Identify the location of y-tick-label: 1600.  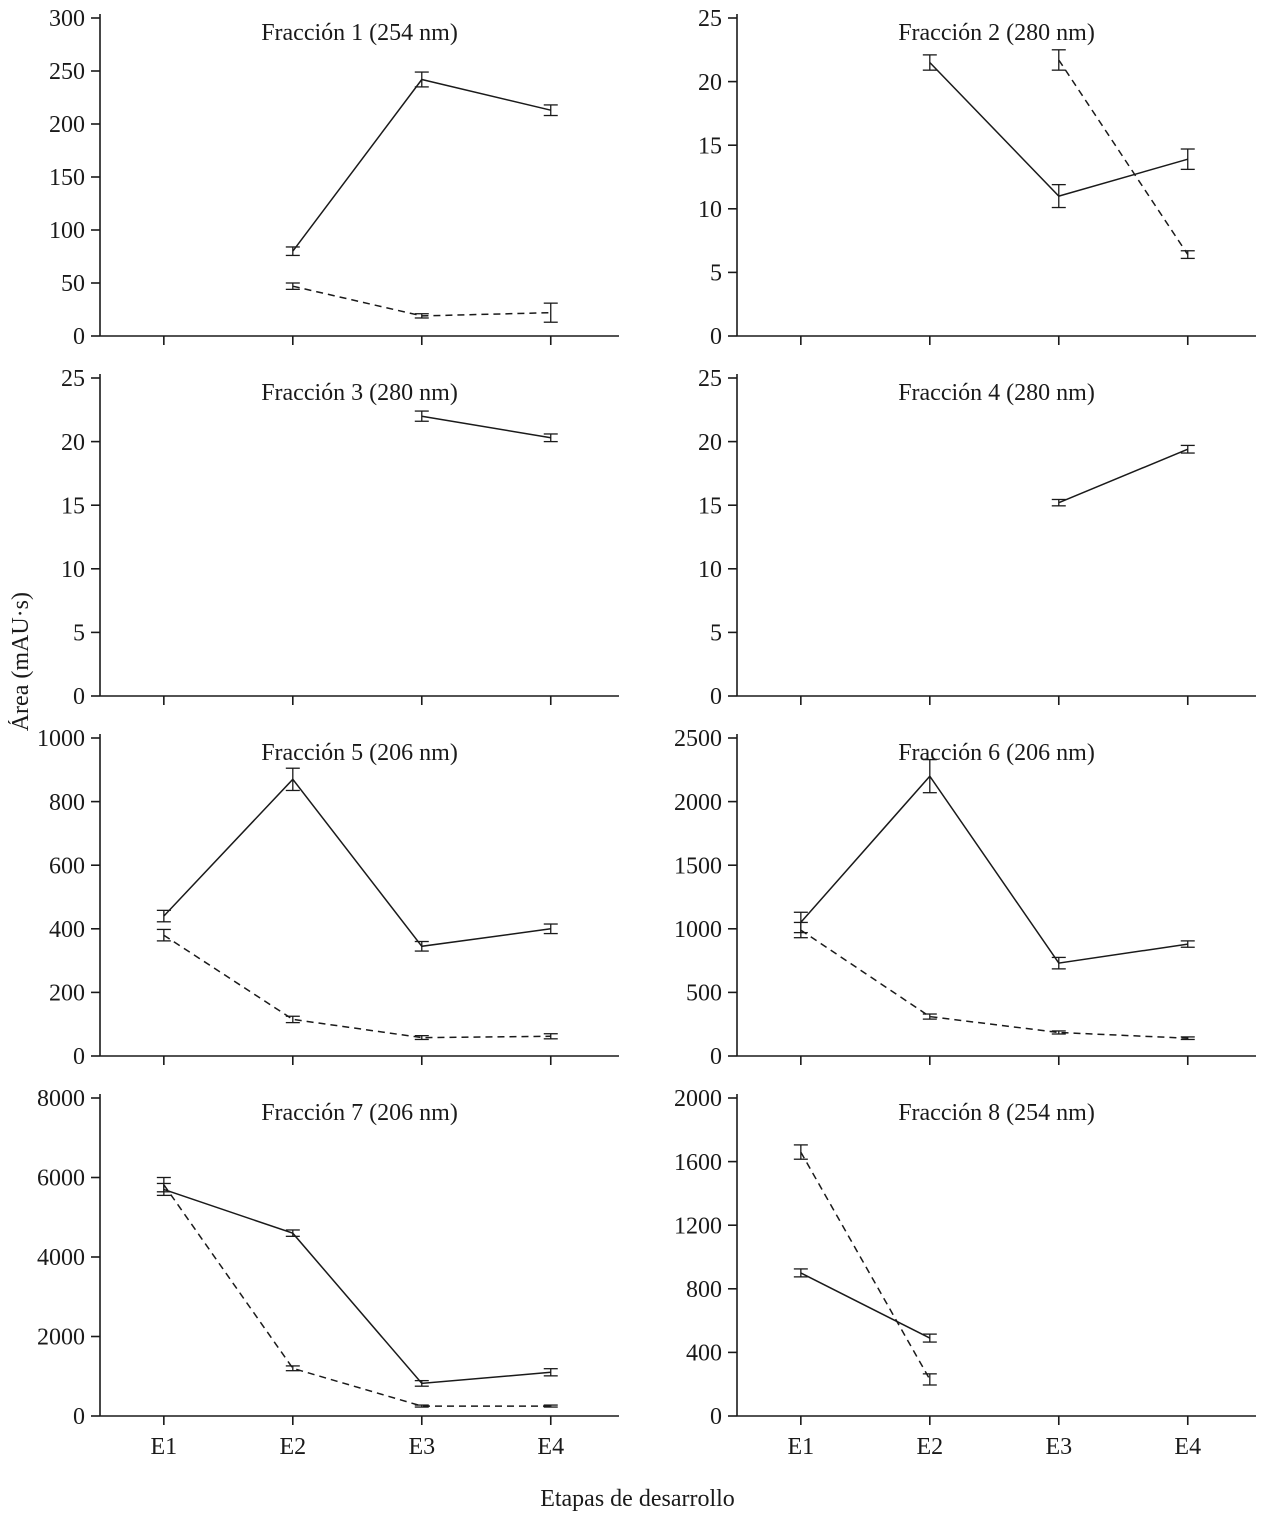
(698, 1163).